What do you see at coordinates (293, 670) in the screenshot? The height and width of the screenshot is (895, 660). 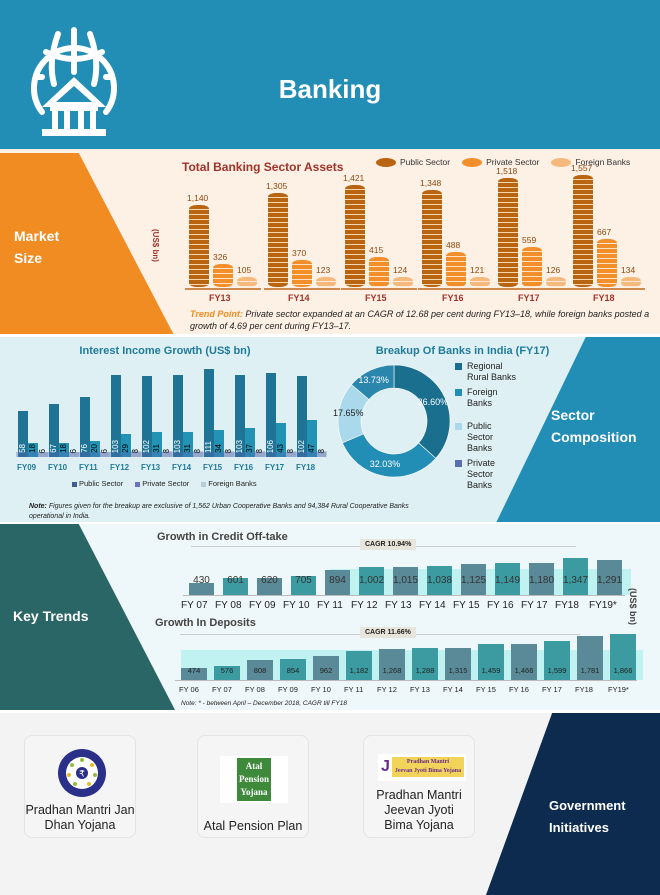 I see `bar-value-label: 854` at bounding box center [293, 670].